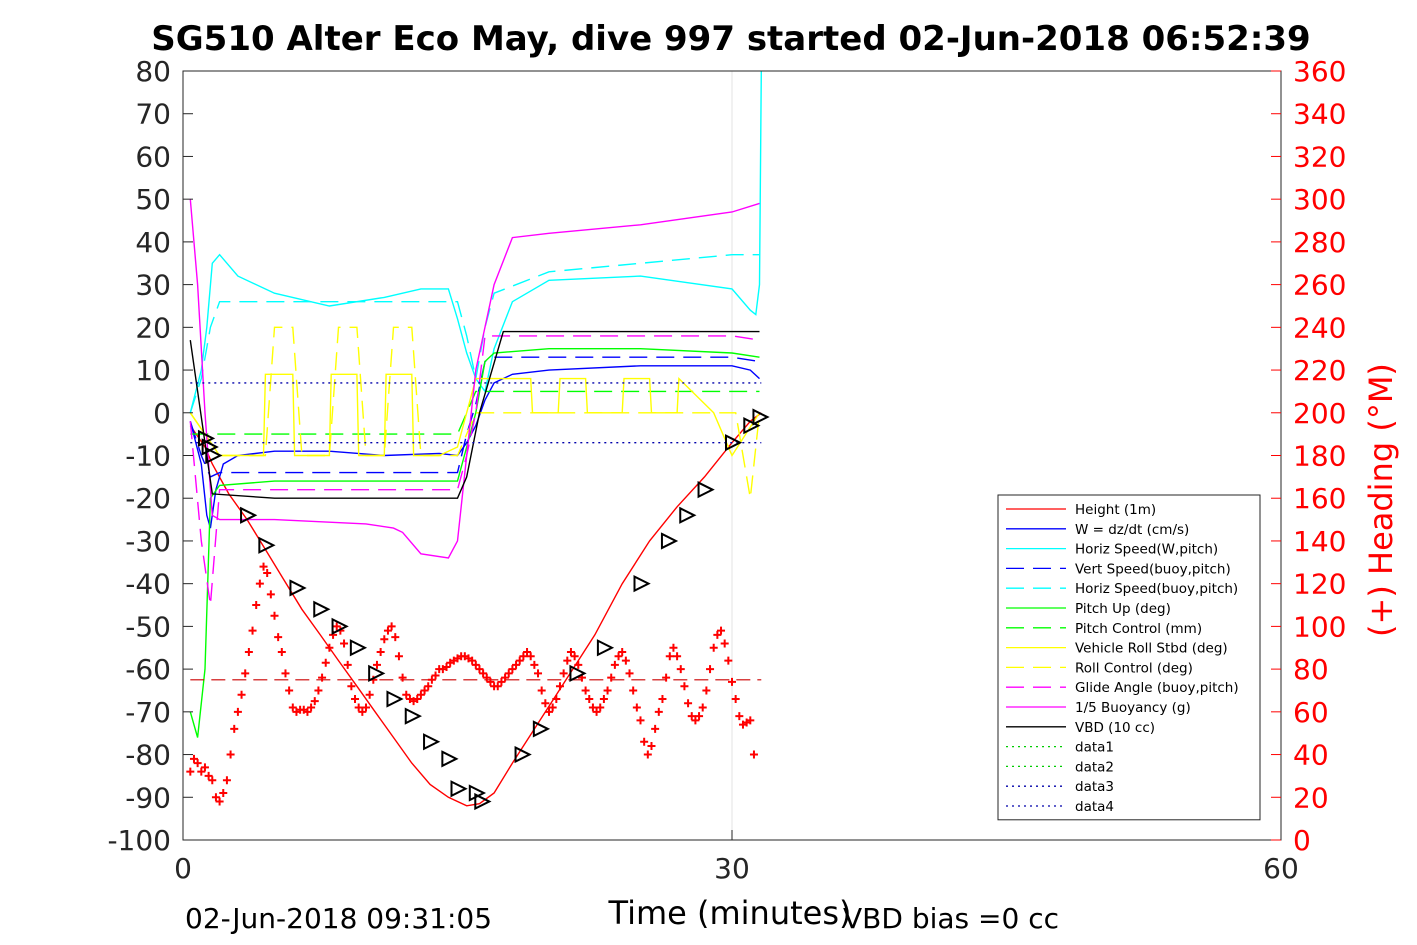  What do you see at coordinates (139, 840) in the screenshot?
I see `y-tick-label: -100` at bounding box center [139, 840].